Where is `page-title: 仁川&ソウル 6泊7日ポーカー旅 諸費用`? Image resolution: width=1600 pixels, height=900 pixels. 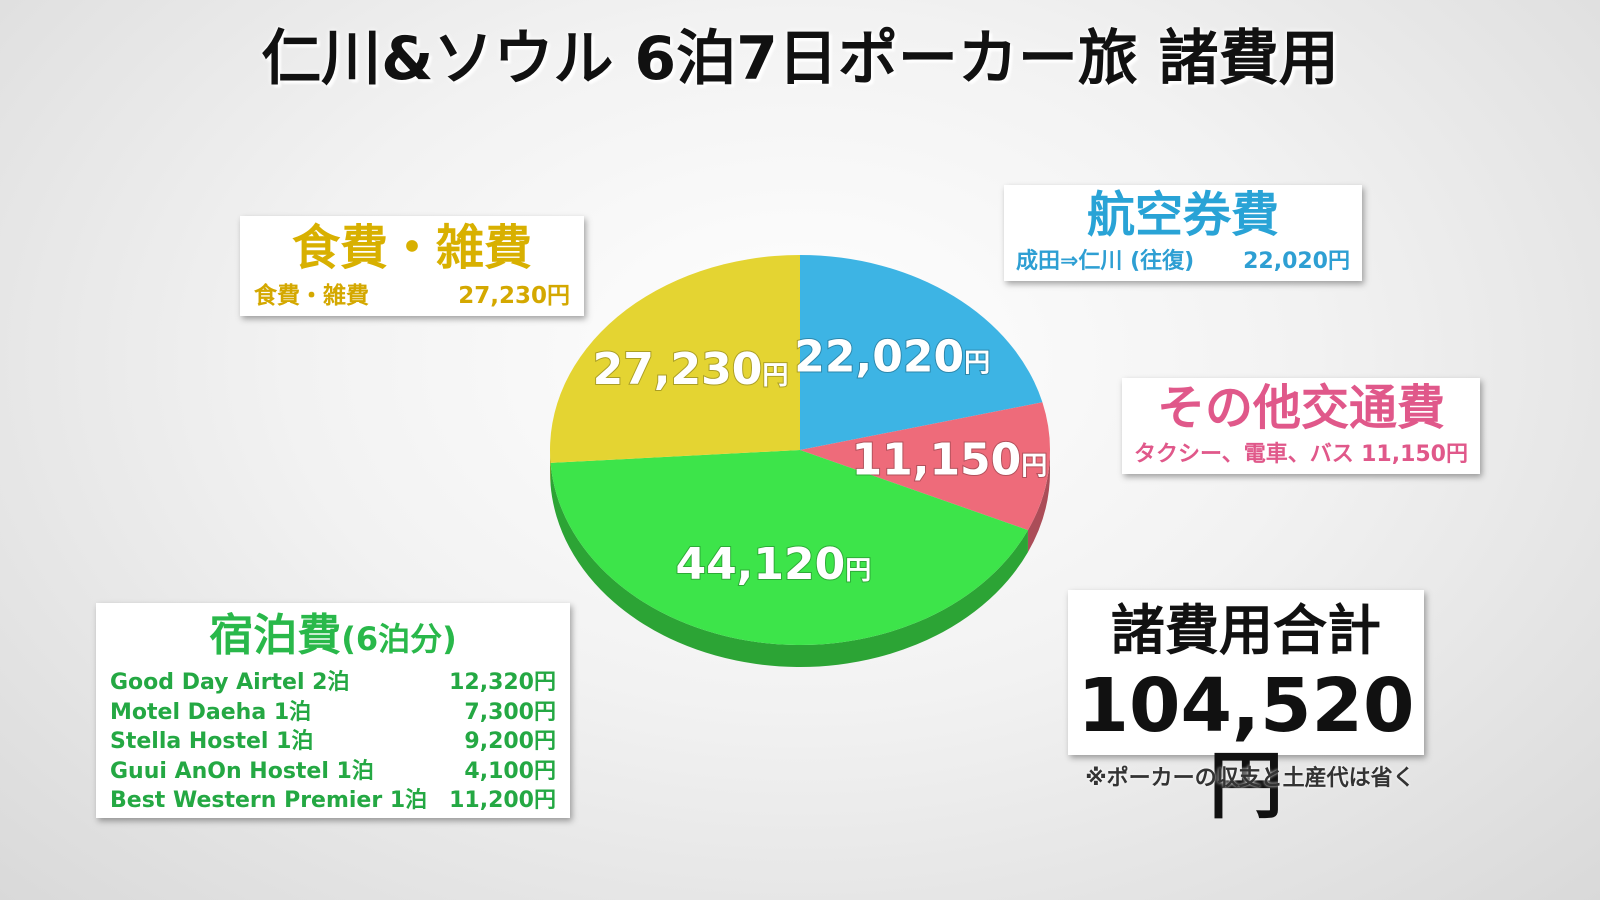 page-title: 仁川&ソウル 6泊7日ポーカー旅 諸費用 is located at coordinates (800, 59).